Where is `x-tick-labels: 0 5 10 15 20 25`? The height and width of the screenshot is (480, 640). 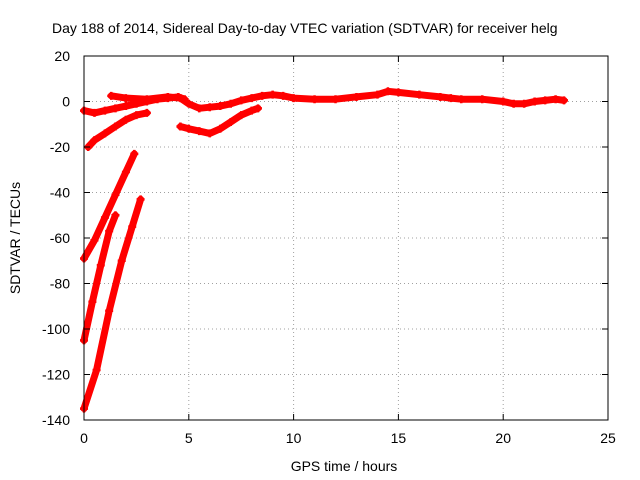
x-tick-labels: 0 5 10 15 20 25 is located at coordinates (348, 438).